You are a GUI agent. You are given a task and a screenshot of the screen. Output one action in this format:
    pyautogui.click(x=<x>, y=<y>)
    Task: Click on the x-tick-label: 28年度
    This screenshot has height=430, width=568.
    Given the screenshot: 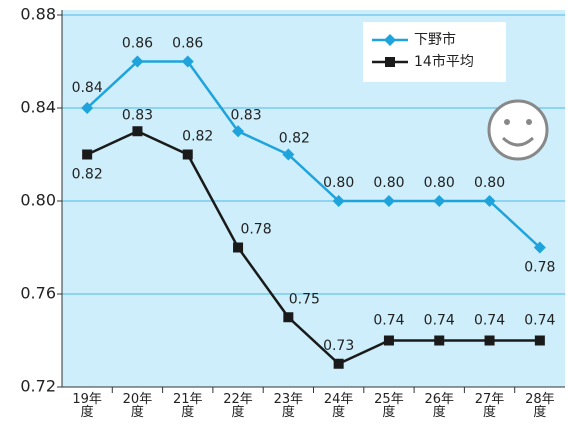 What is the action you would take?
    pyautogui.click(x=540, y=406)
    